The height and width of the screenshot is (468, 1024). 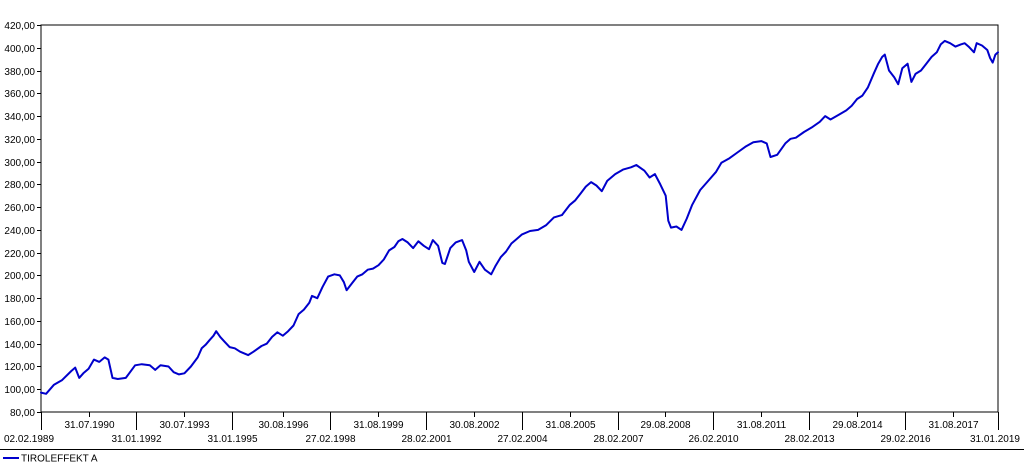 What do you see at coordinates (995, 439) in the screenshot?
I see `x-tick-label: 31.01.2019` at bounding box center [995, 439].